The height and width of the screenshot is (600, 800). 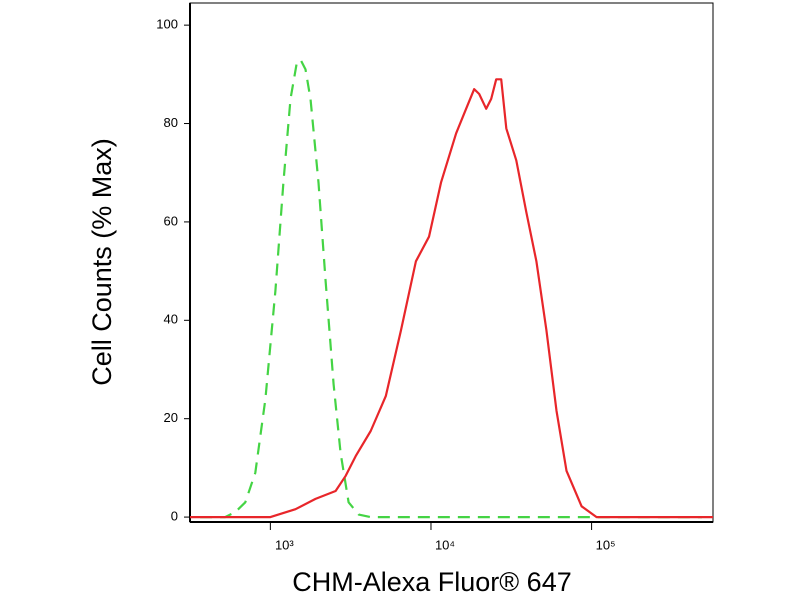 I want to click on y-axis-title: Cell Counts (% Max), so click(x=102, y=262).